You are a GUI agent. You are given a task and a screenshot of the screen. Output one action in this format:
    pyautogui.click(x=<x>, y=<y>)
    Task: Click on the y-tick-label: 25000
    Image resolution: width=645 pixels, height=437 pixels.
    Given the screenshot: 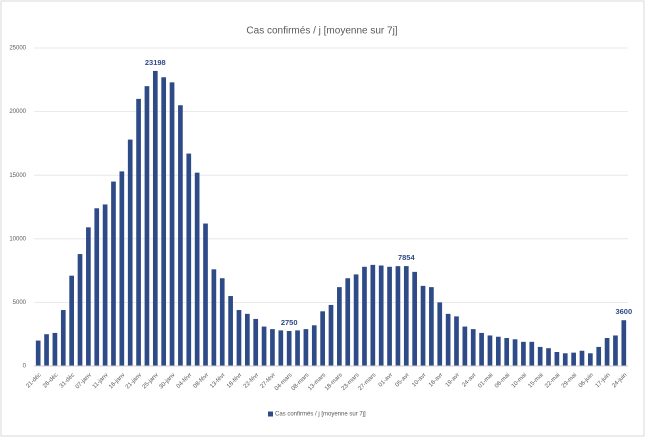 What is the action you would take?
    pyautogui.click(x=17, y=49)
    